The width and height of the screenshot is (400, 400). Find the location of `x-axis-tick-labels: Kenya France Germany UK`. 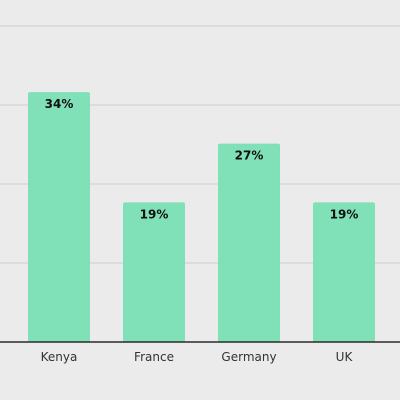

x-axis-tick-labels: Kenya France Germany UK is located at coordinates (197, 357).